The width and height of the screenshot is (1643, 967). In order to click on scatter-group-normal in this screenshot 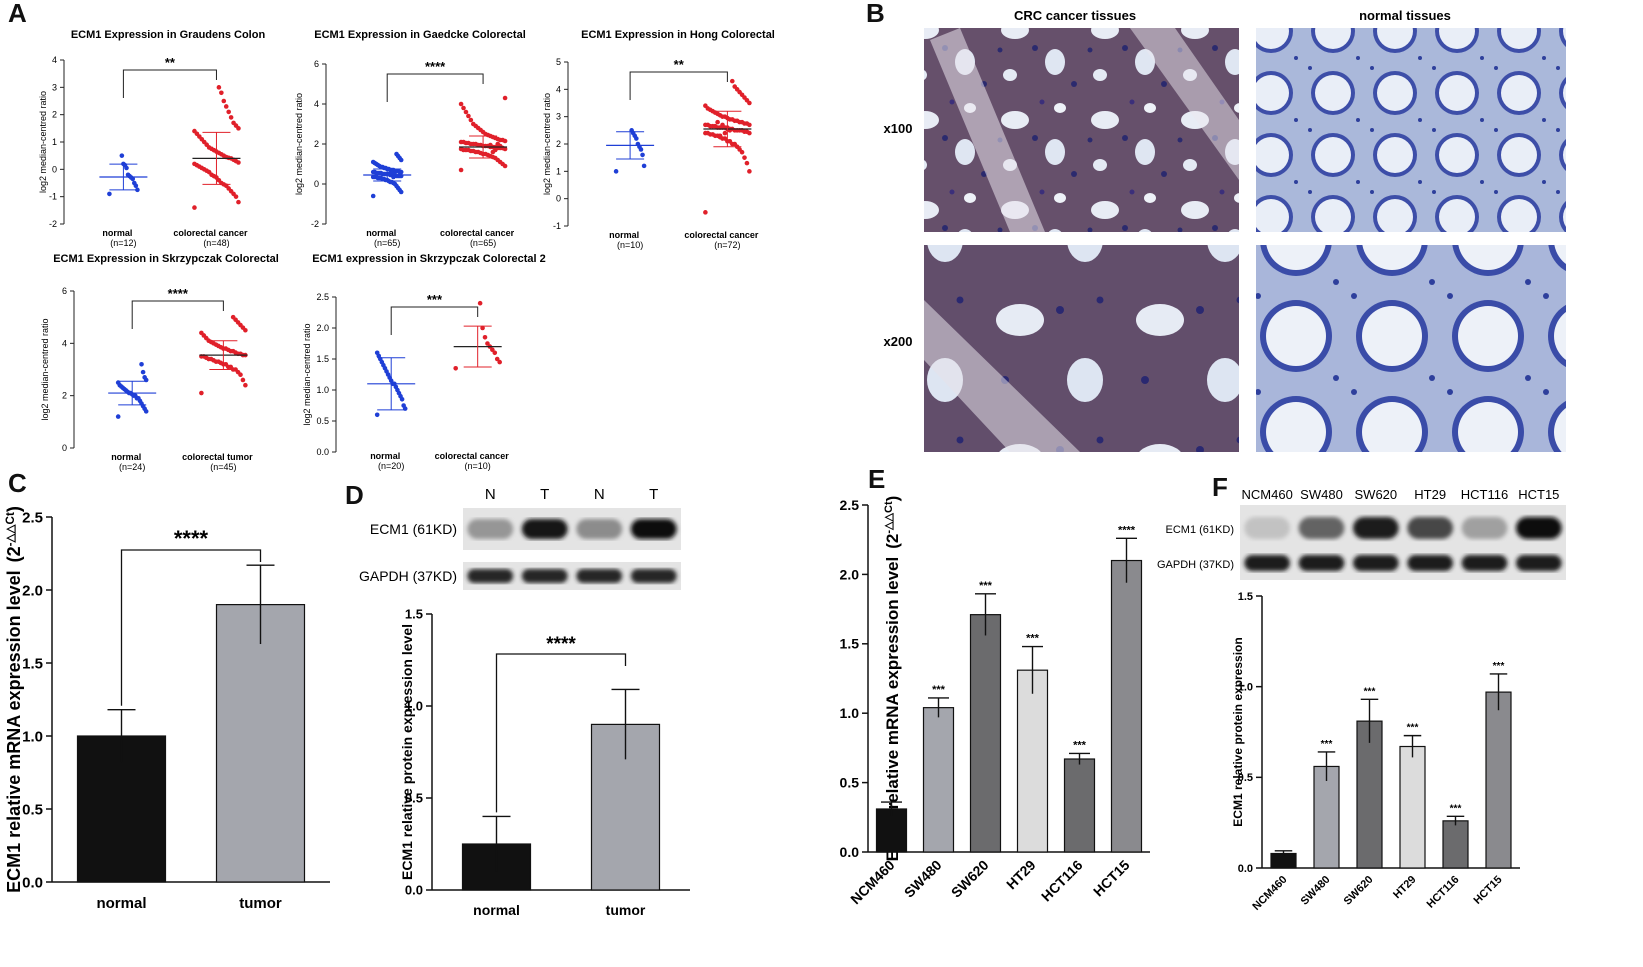, I will do `click(391, 384)`.